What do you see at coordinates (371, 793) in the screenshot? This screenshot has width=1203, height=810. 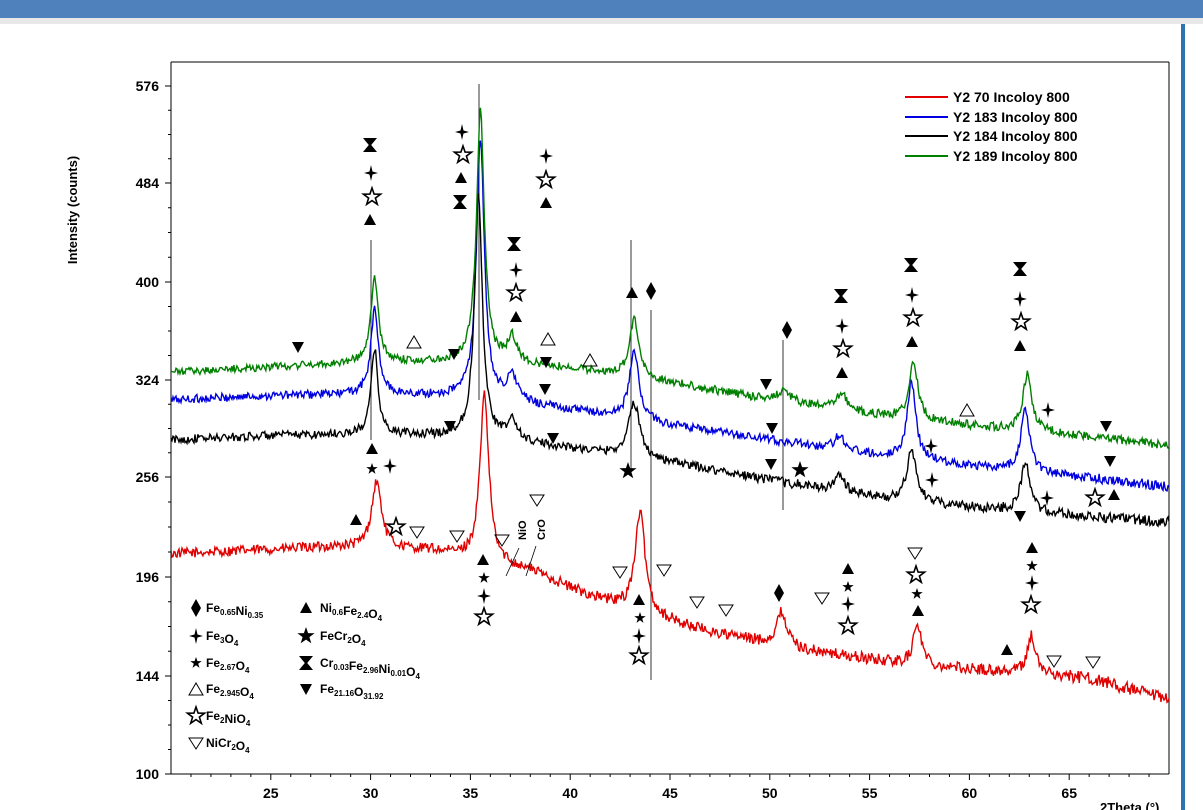 I see `x-tick-label: 30` at bounding box center [371, 793].